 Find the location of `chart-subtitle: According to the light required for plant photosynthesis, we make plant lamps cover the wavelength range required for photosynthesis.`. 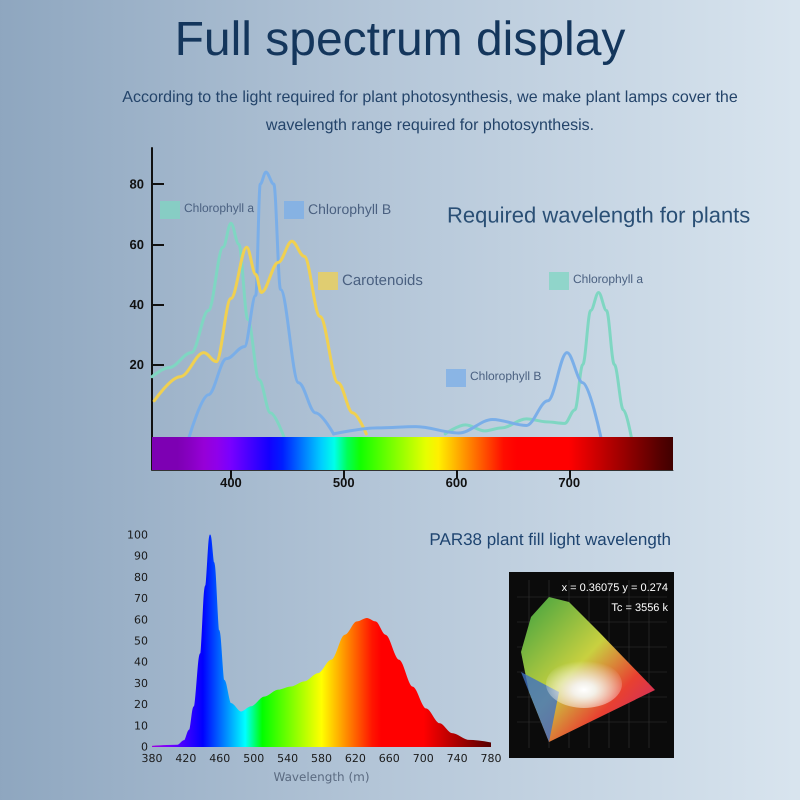

chart-subtitle: According to the light required for plant photosynthesis, we make plant lamps cover the wavelength range required for photosynthesis. is located at coordinates (430, 112).